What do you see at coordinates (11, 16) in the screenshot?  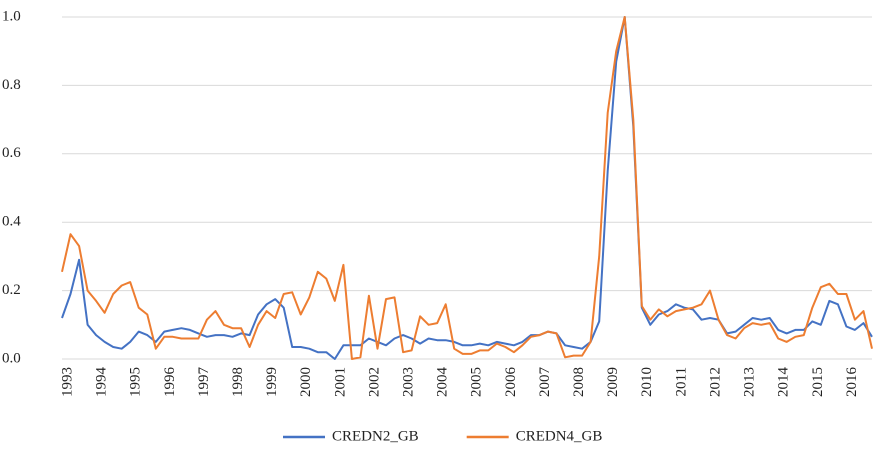 I see `y-tick-label: 1.0` at bounding box center [11, 16].